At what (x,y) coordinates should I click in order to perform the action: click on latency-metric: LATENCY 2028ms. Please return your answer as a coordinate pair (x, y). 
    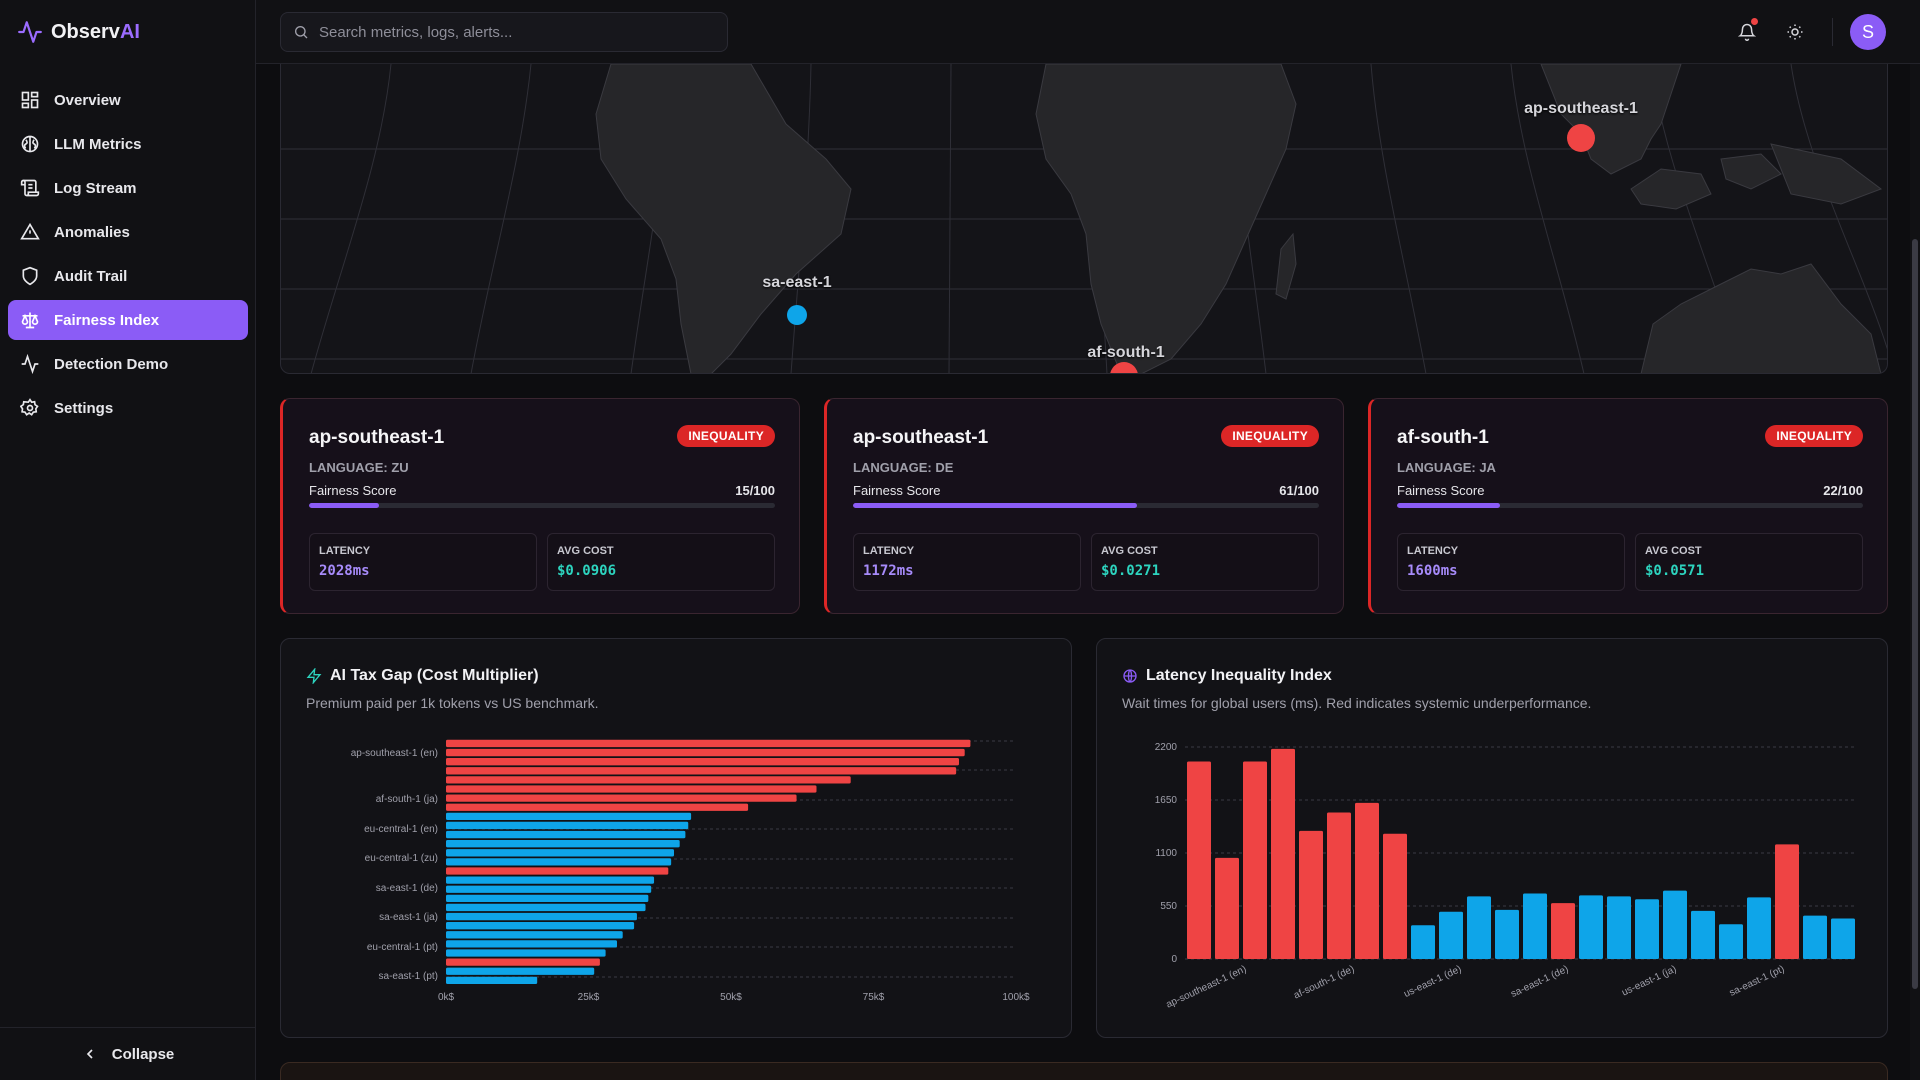
    Looking at the image, I should click on (423, 562).